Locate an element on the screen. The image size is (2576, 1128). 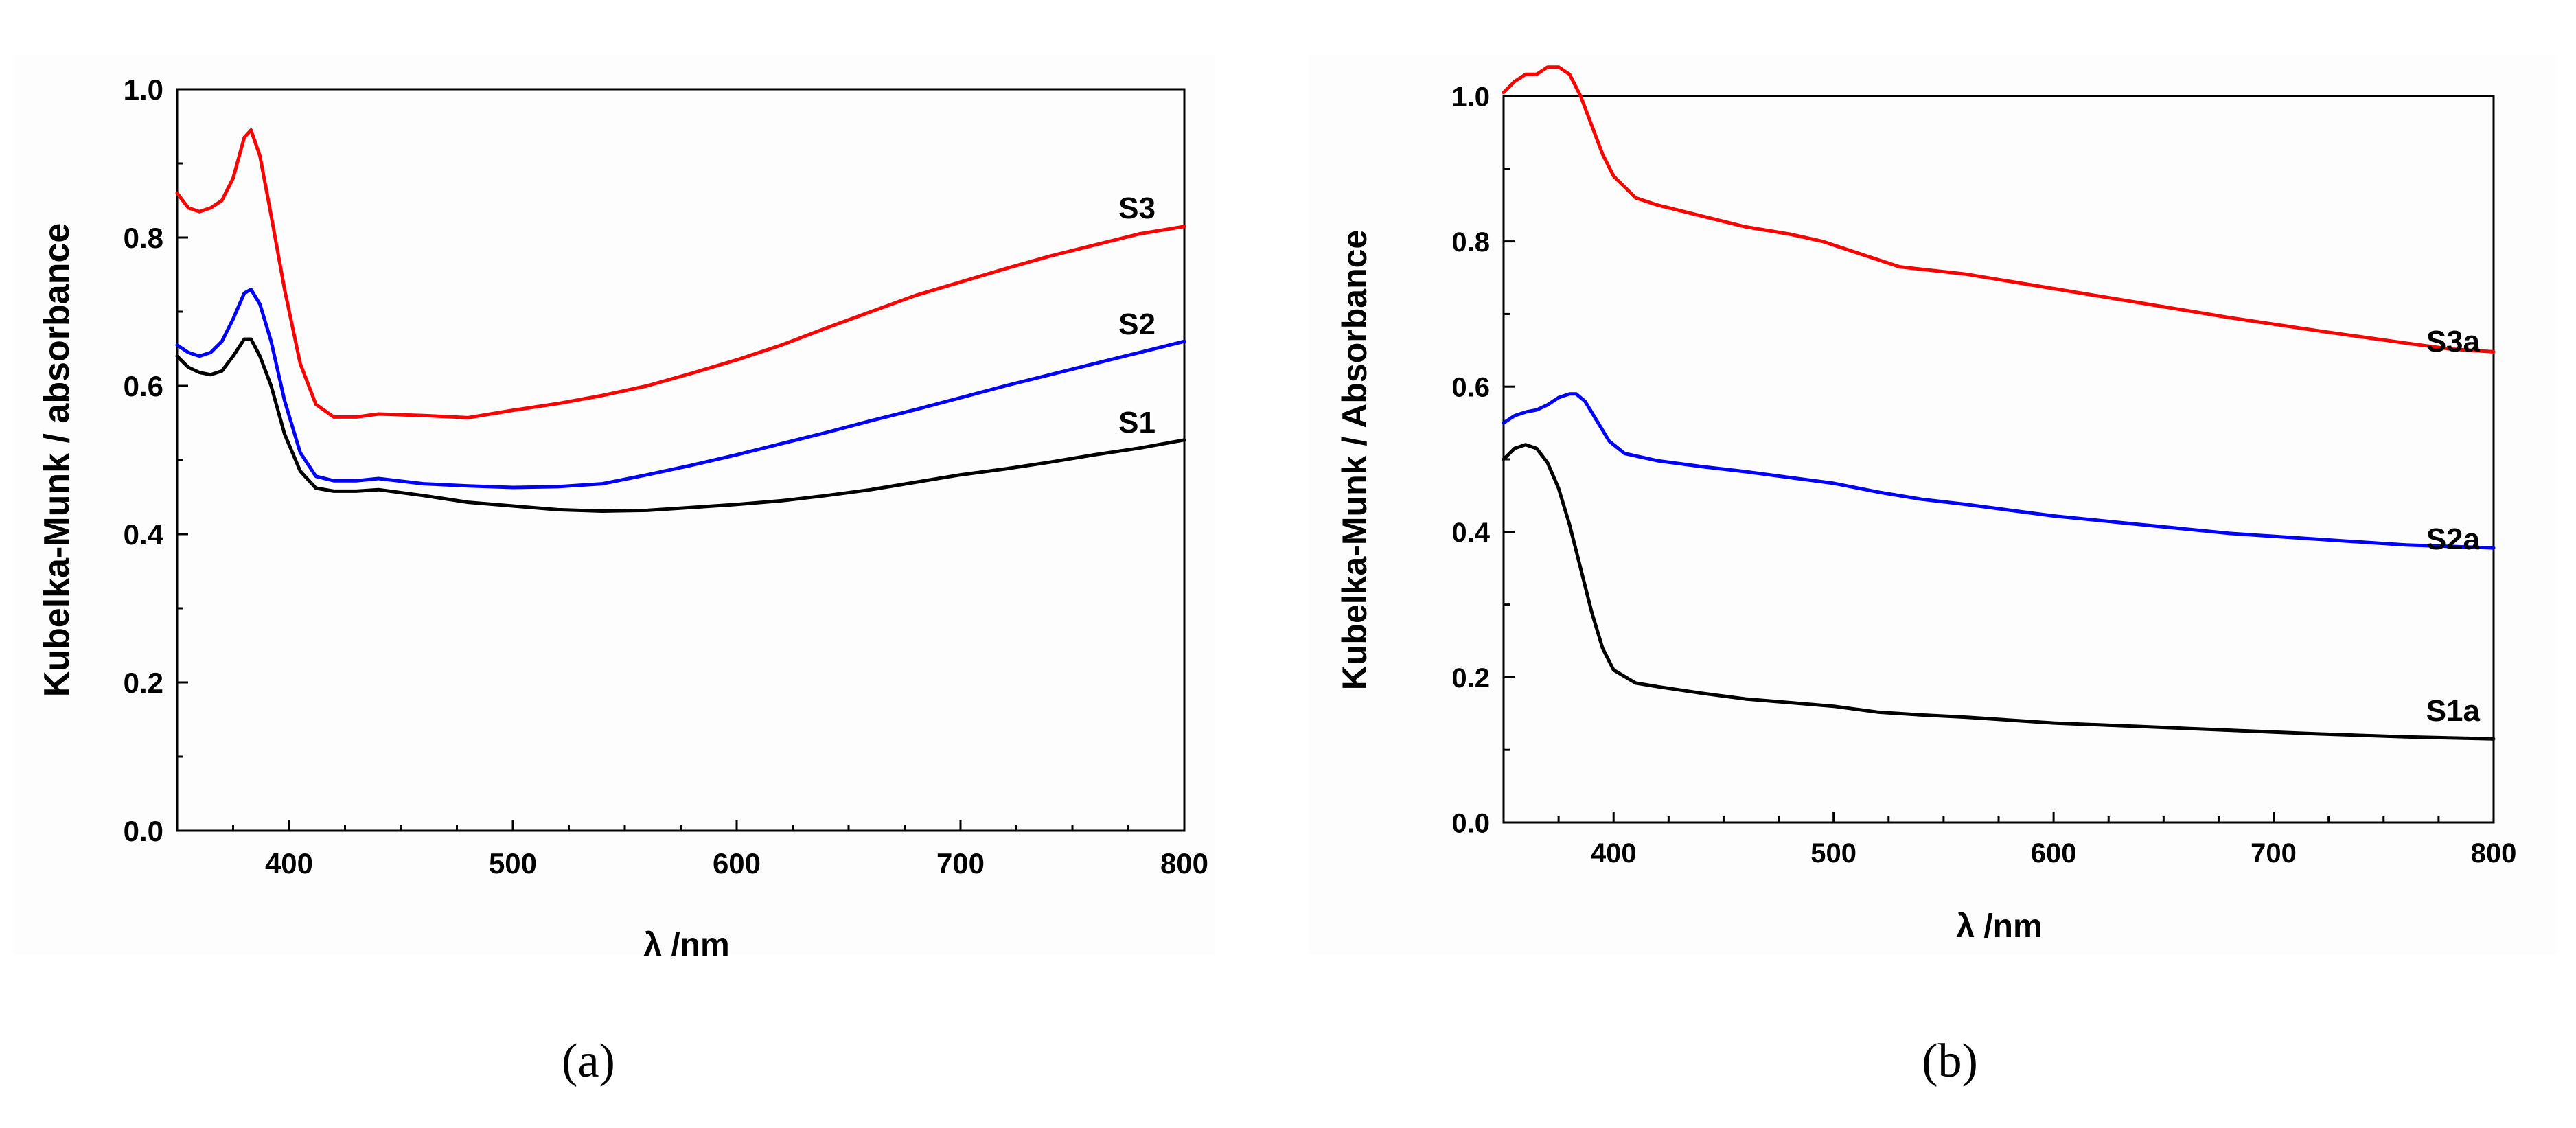
panel-a-caption: (a) is located at coordinates (588, 1061).